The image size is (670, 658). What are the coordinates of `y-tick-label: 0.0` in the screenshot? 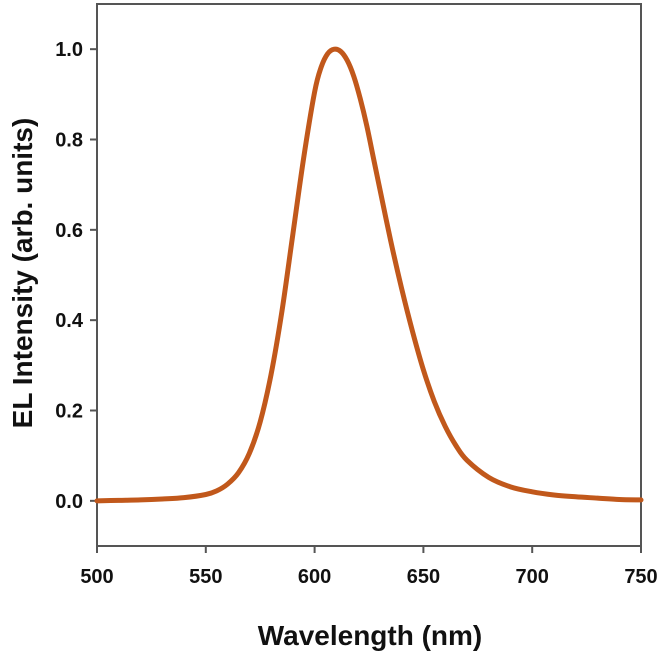 It's located at (69, 502).